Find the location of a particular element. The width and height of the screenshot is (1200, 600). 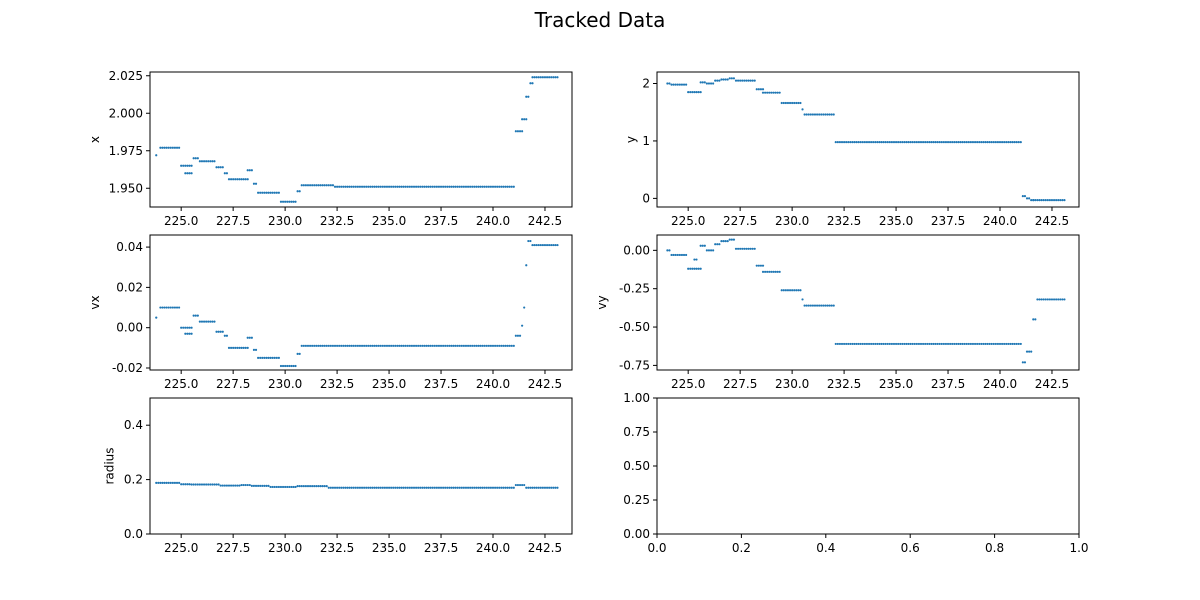

x-tick-label: 227.5 is located at coordinates (233, 548).